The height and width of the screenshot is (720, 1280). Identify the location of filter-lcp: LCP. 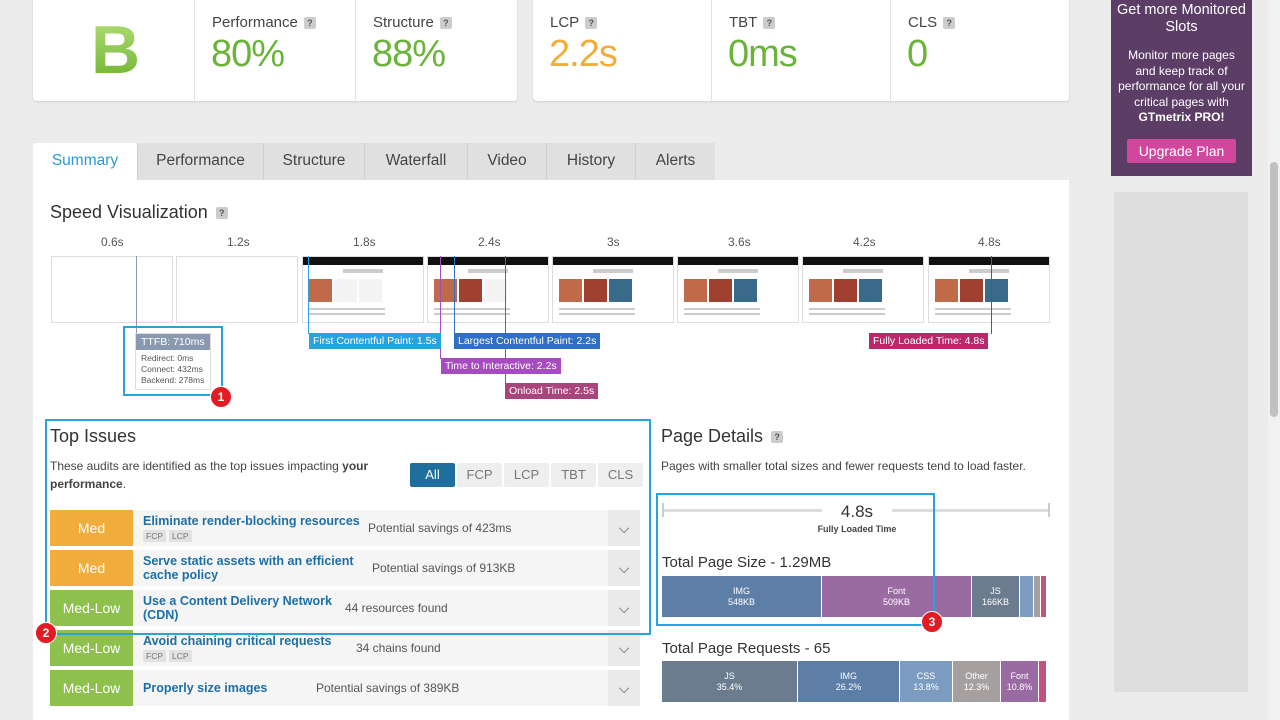
(526, 475).